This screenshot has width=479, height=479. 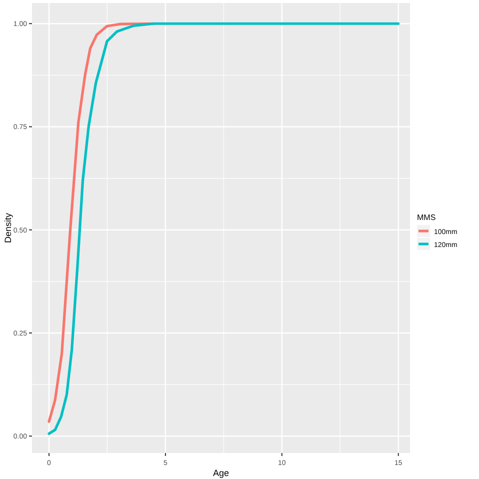 What do you see at coordinates (221, 473) in the screenshot?
I see `x-axis-title: Age` at bounding box center [221, 473].